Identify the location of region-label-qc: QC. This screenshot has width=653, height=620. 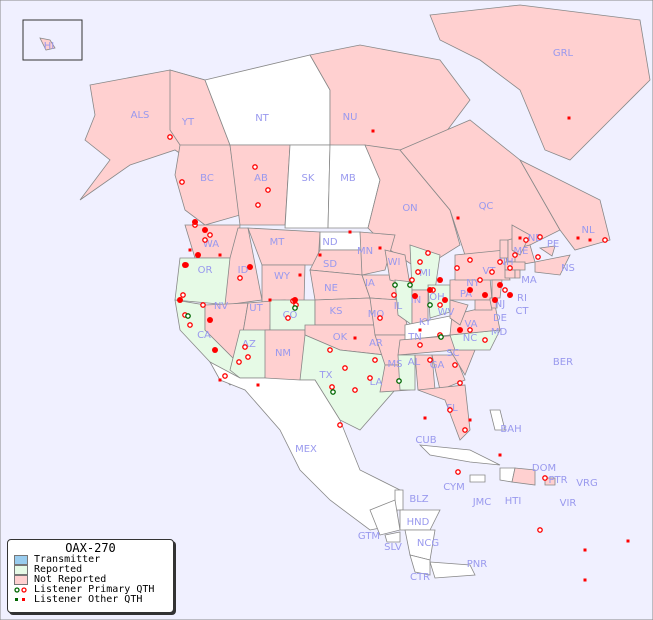
(486, 206).